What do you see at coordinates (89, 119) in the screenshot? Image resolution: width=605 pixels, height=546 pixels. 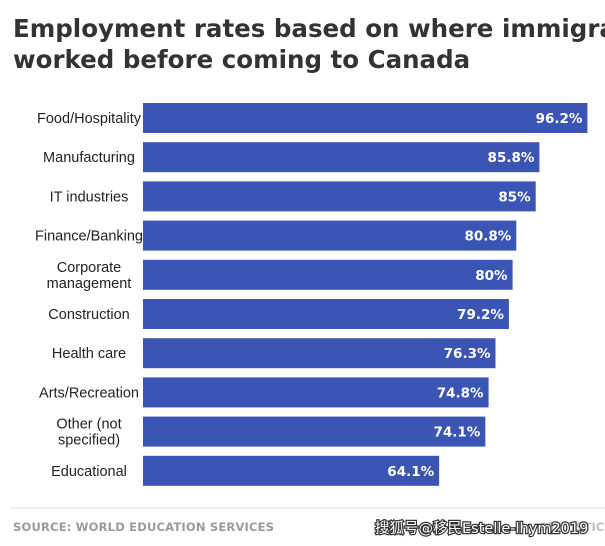 I see `category-label: Food/Hospitality` at bounding box center [89, 119].